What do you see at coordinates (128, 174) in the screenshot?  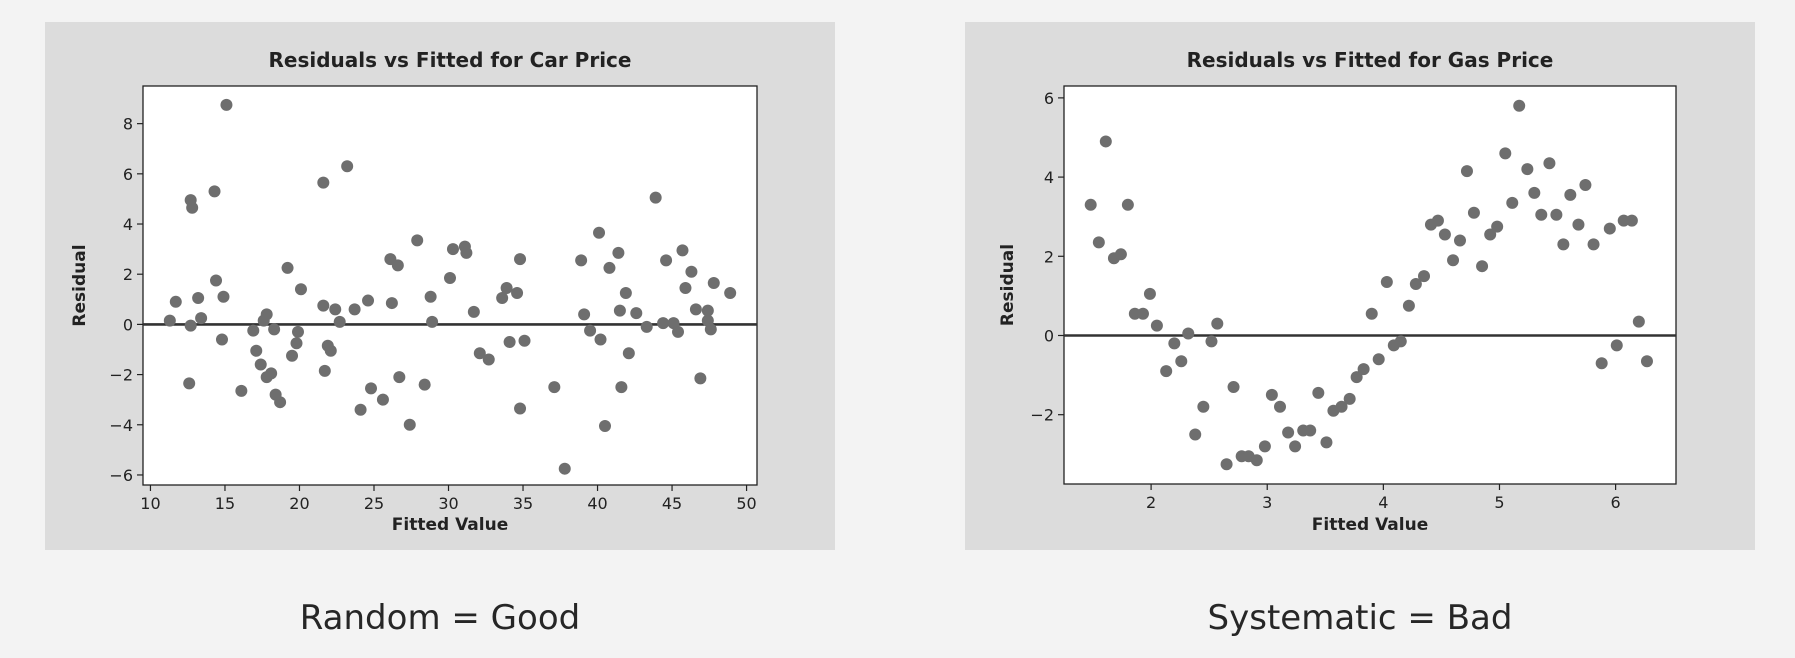 I see `y-tick-label: 6` at bounding box center [128, 174].